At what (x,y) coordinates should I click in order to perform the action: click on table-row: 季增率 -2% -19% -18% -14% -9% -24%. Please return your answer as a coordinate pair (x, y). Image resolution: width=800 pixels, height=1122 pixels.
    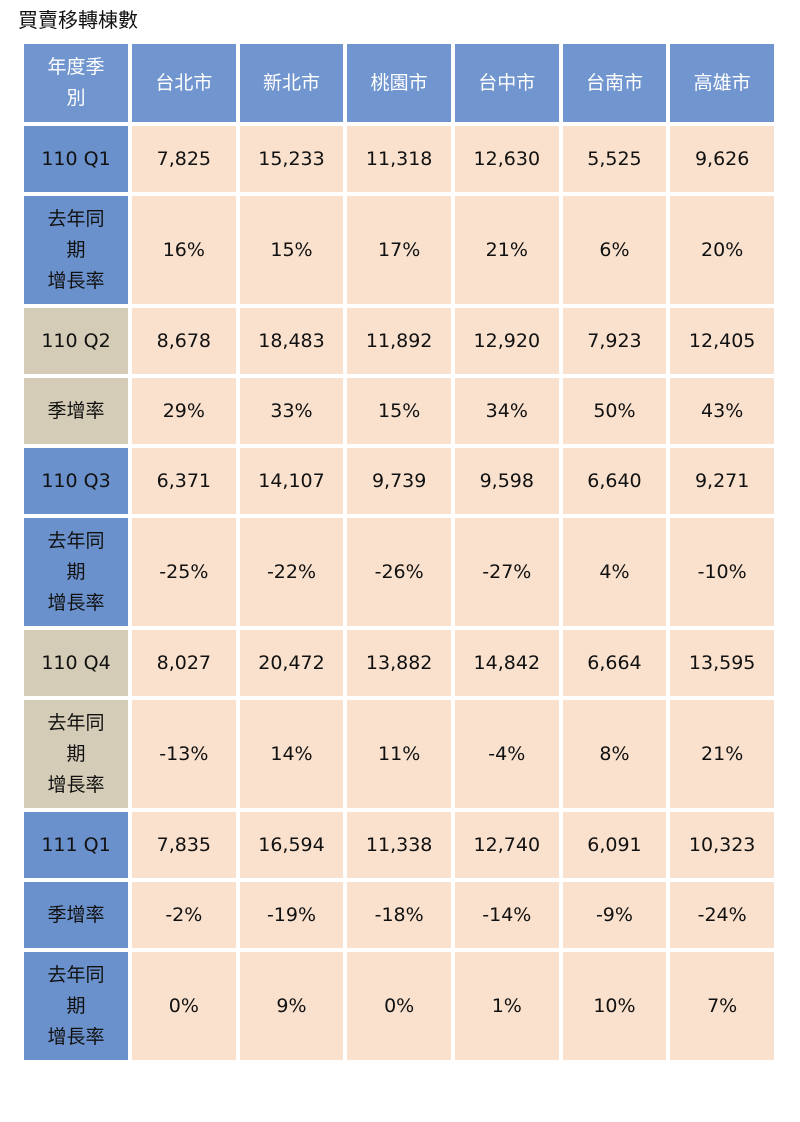
    Looking at the image, I should click on (399, 915).